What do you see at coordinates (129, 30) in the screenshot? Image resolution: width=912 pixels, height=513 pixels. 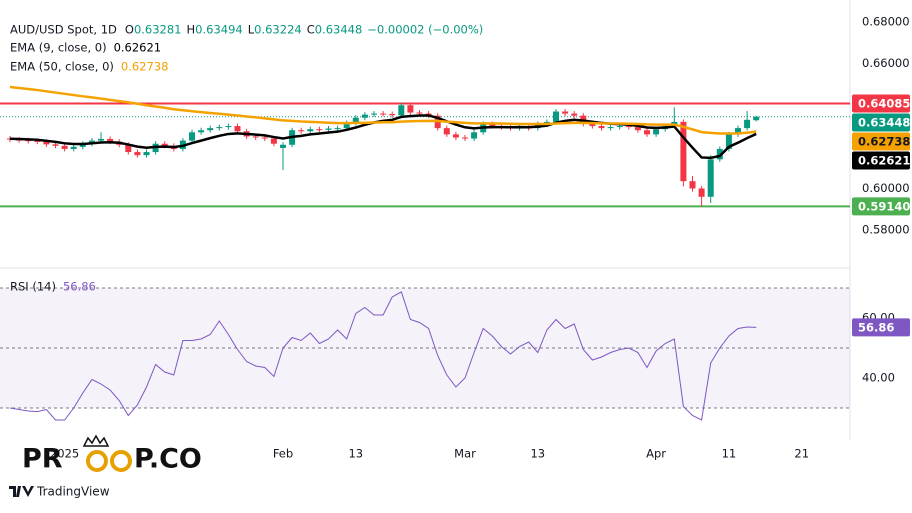 I see `ohlc-key: O` at bounding box center [129, 30].